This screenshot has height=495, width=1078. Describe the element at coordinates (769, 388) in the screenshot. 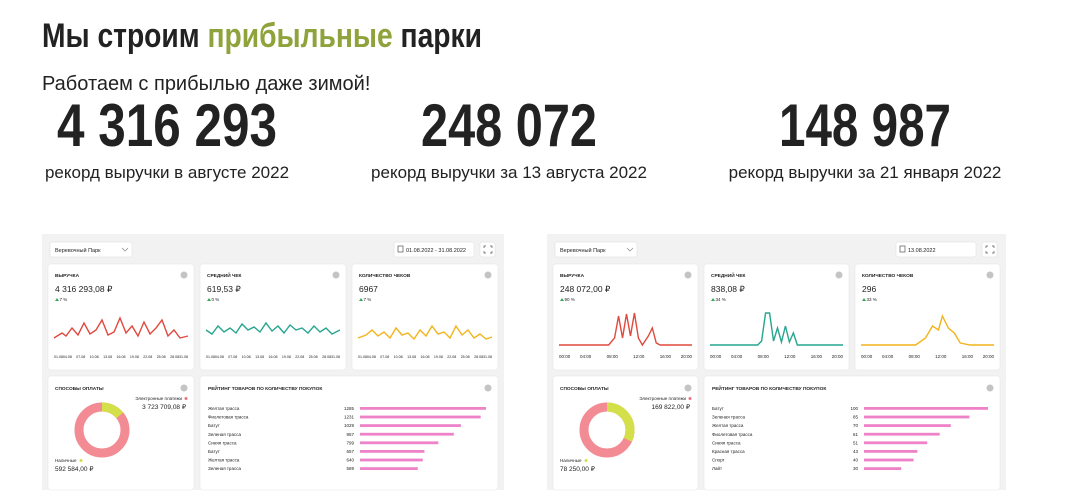

I see `rating-title: РЕЙТИНГ ТОВАРОВ ПО КОЛИЧЕСТВУ ПОКУПОК` at that location.